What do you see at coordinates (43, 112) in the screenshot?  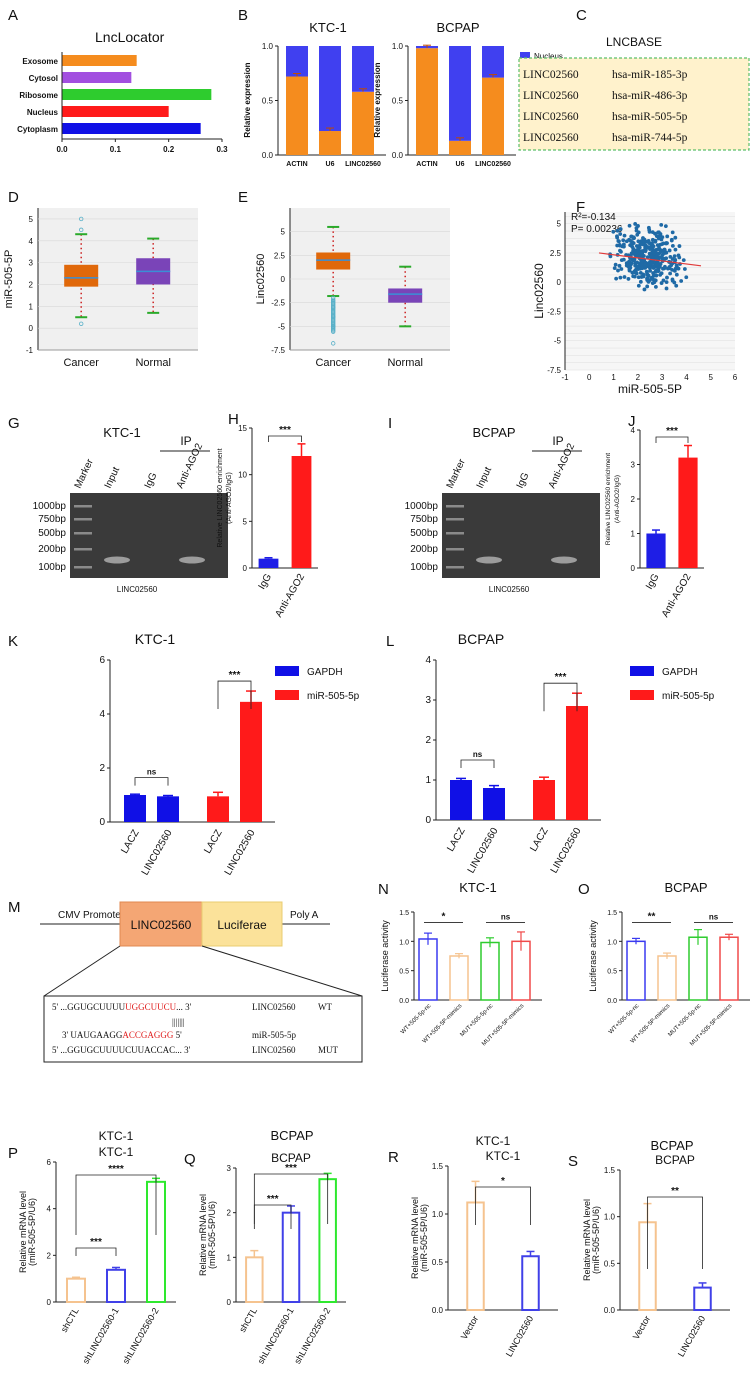 I see `panel-a-category-label: Nucleus` at bounding box center [43, 112].